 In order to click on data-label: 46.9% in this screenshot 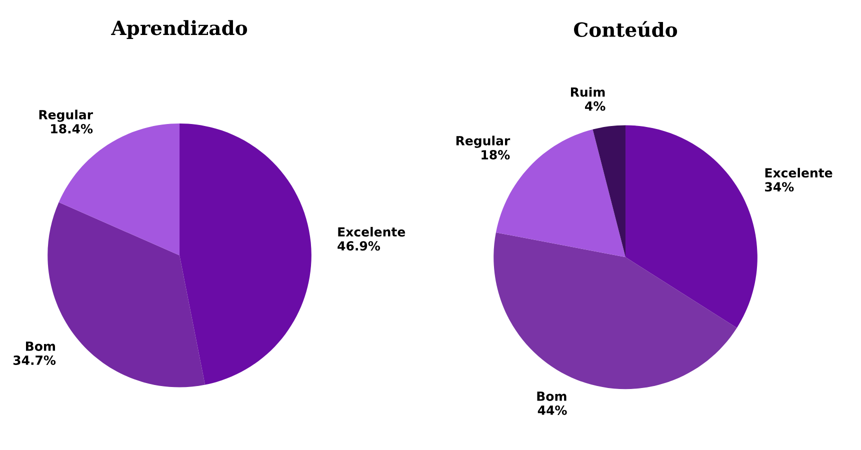, I will do `click(359, 246)`.